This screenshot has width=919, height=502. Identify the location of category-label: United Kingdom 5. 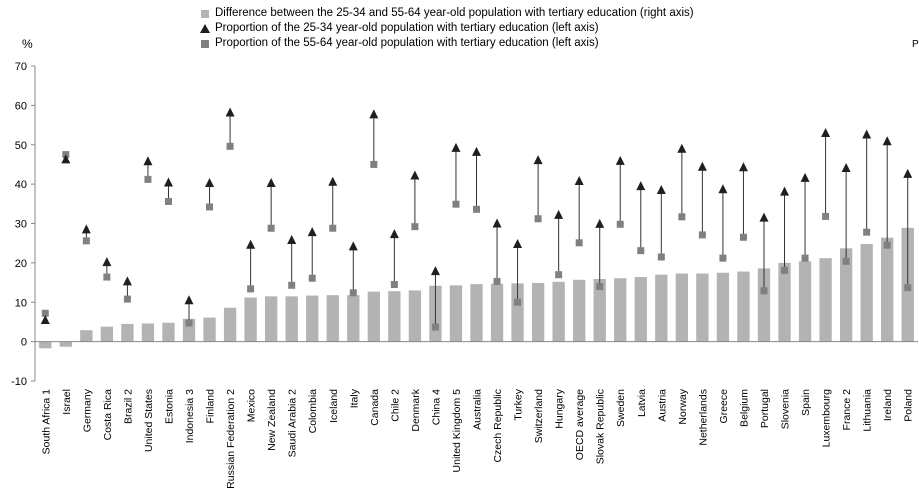
(457, 431).